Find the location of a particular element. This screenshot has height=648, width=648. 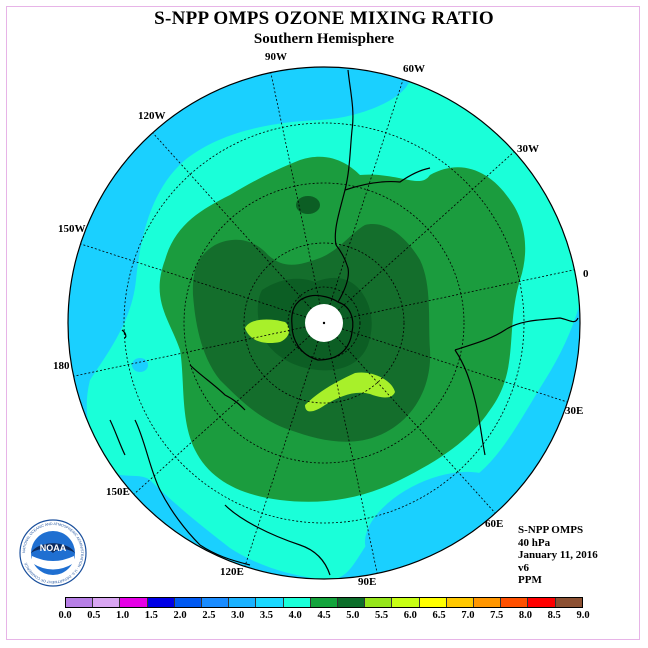

band-5-5-patch-west is located at coordinates (267, 331).